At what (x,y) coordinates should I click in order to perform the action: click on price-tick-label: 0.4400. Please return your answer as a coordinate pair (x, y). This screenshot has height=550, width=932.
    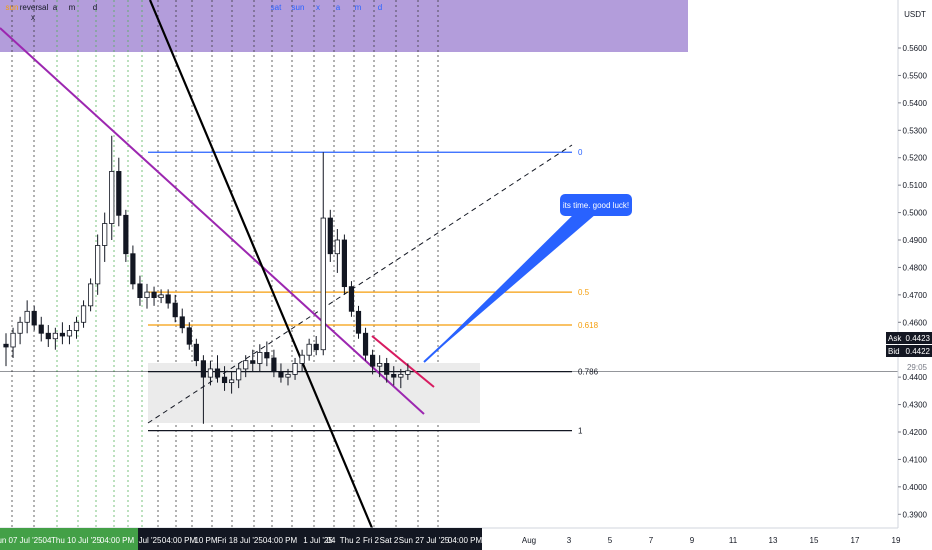
    Looking at the image, I should click on (915, 377).